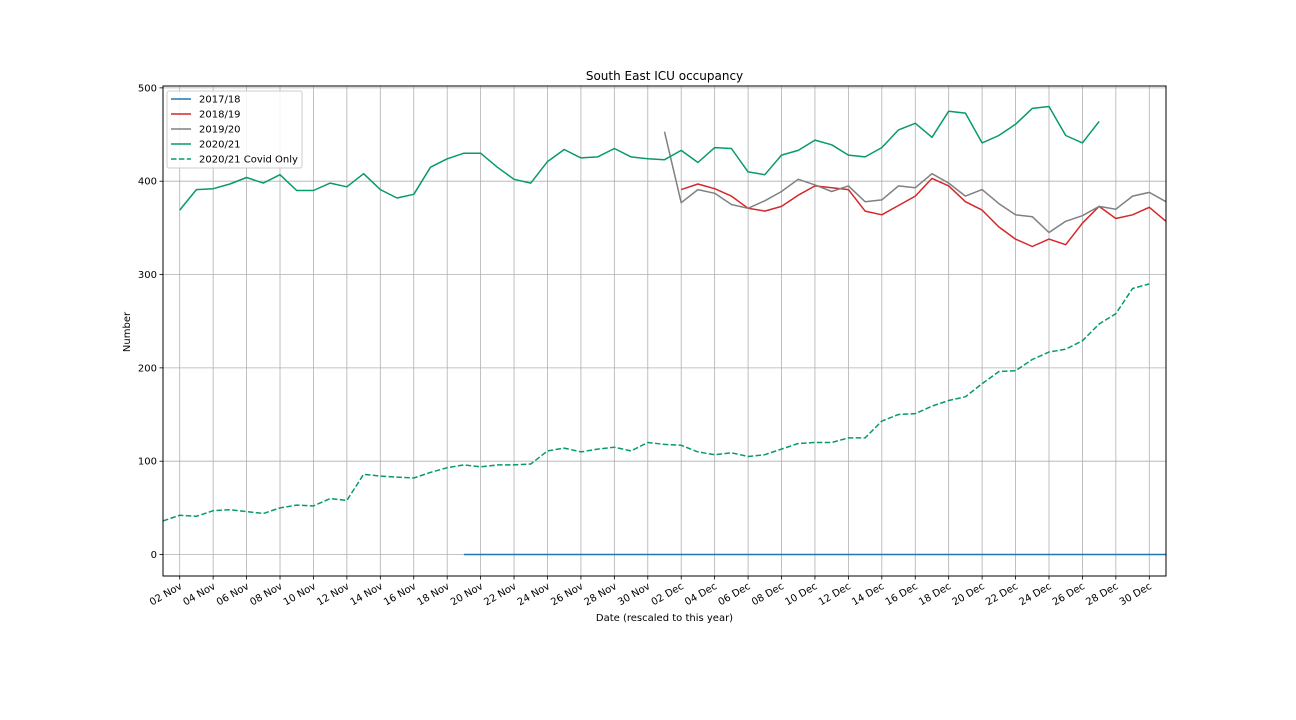 The width and height of the screenshot is (1296, 720). I want to click on y-tick-label: 100, so click(147, 462).